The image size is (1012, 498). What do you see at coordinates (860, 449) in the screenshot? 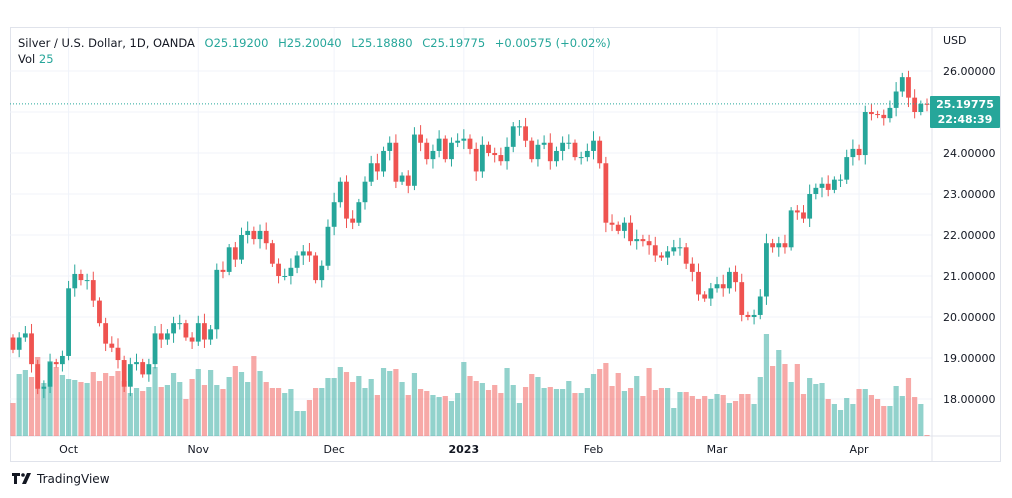
I see `time-tick-label: Apr` at bounding box center [860, 449].